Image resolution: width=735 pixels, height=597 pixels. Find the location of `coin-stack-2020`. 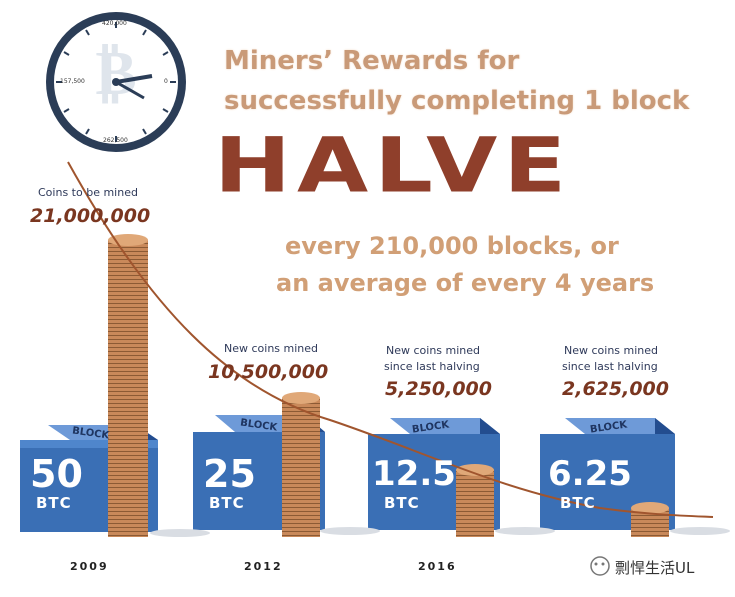

coin-stack-2020 is located at coordinates (650, 519).